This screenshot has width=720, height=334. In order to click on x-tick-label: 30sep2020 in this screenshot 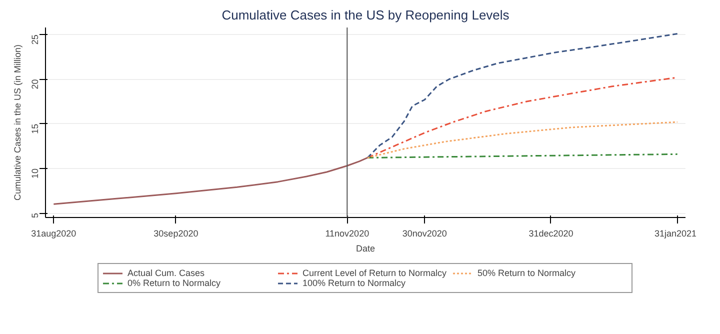, I will do `click(176, 233)`.